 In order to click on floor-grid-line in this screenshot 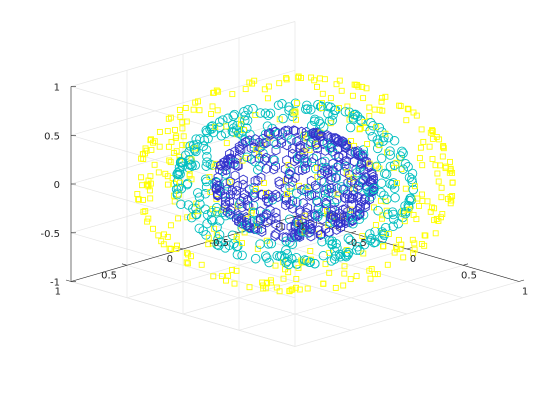, I will do `click(407, 314)`.